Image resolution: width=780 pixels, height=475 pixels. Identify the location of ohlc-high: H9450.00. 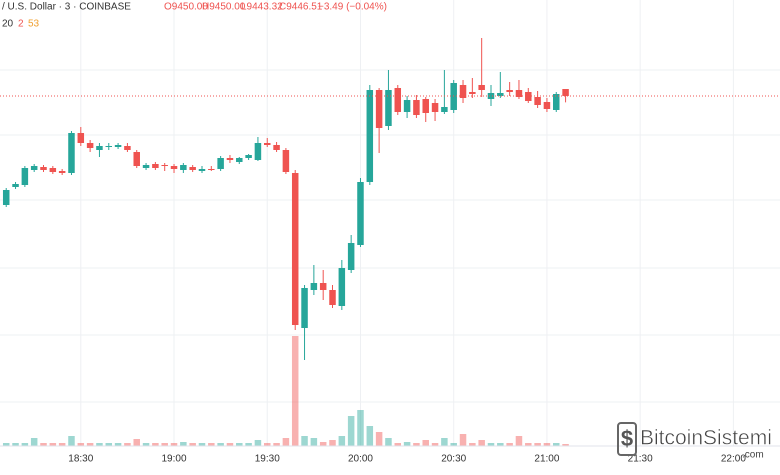
(224, 7).